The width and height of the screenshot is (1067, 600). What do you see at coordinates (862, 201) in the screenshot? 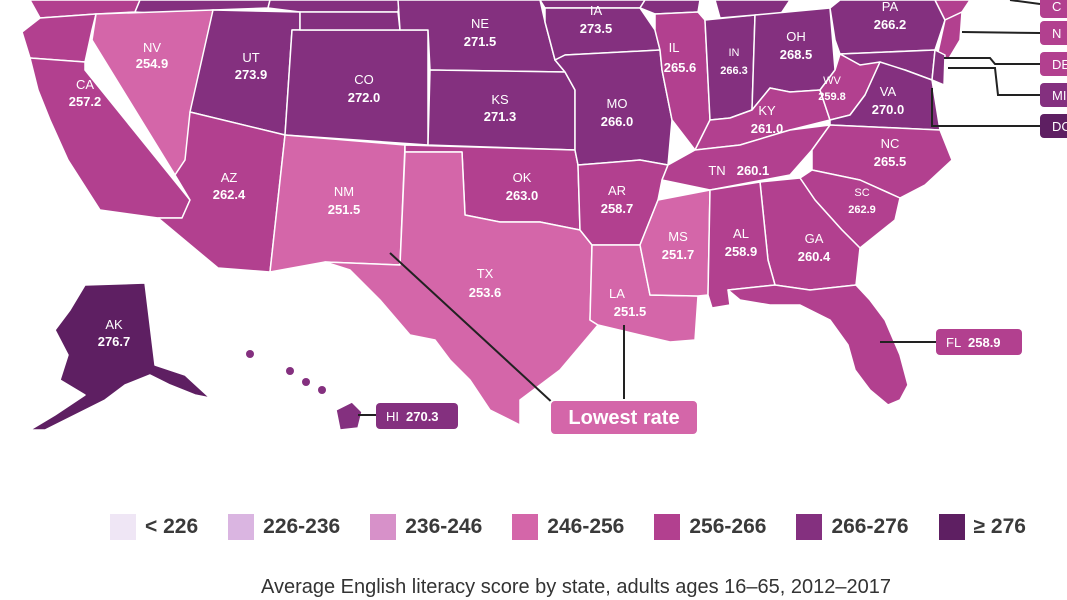
I see `state-label-sc: SC 262.9` at bounding box center [862, 201].